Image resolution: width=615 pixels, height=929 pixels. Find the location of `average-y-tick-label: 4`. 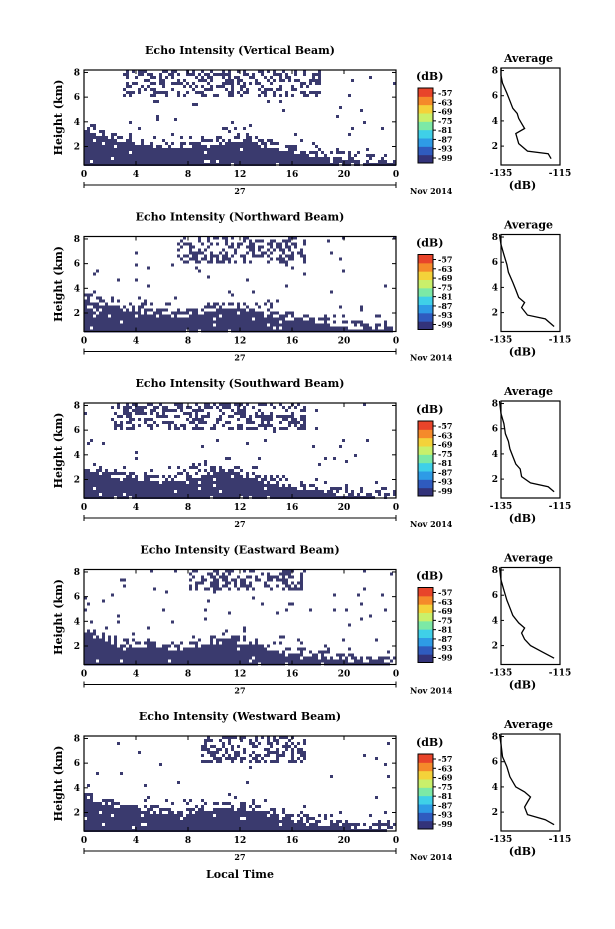

average-y-tick-label: 4 is located at coordinates (495, 621).